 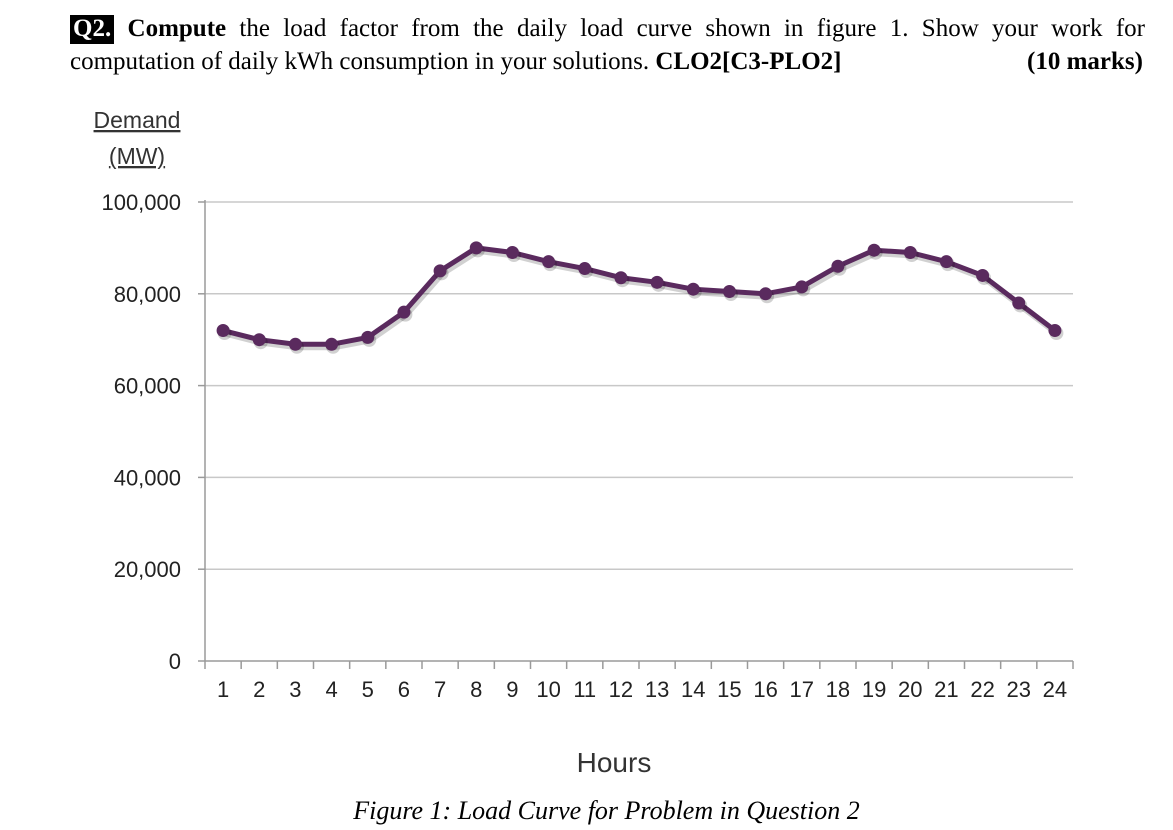 What do you see at coordinates (621, 689) in the screenshot?
I see `x-tick-label: 12` at bounding box center [621, 689].